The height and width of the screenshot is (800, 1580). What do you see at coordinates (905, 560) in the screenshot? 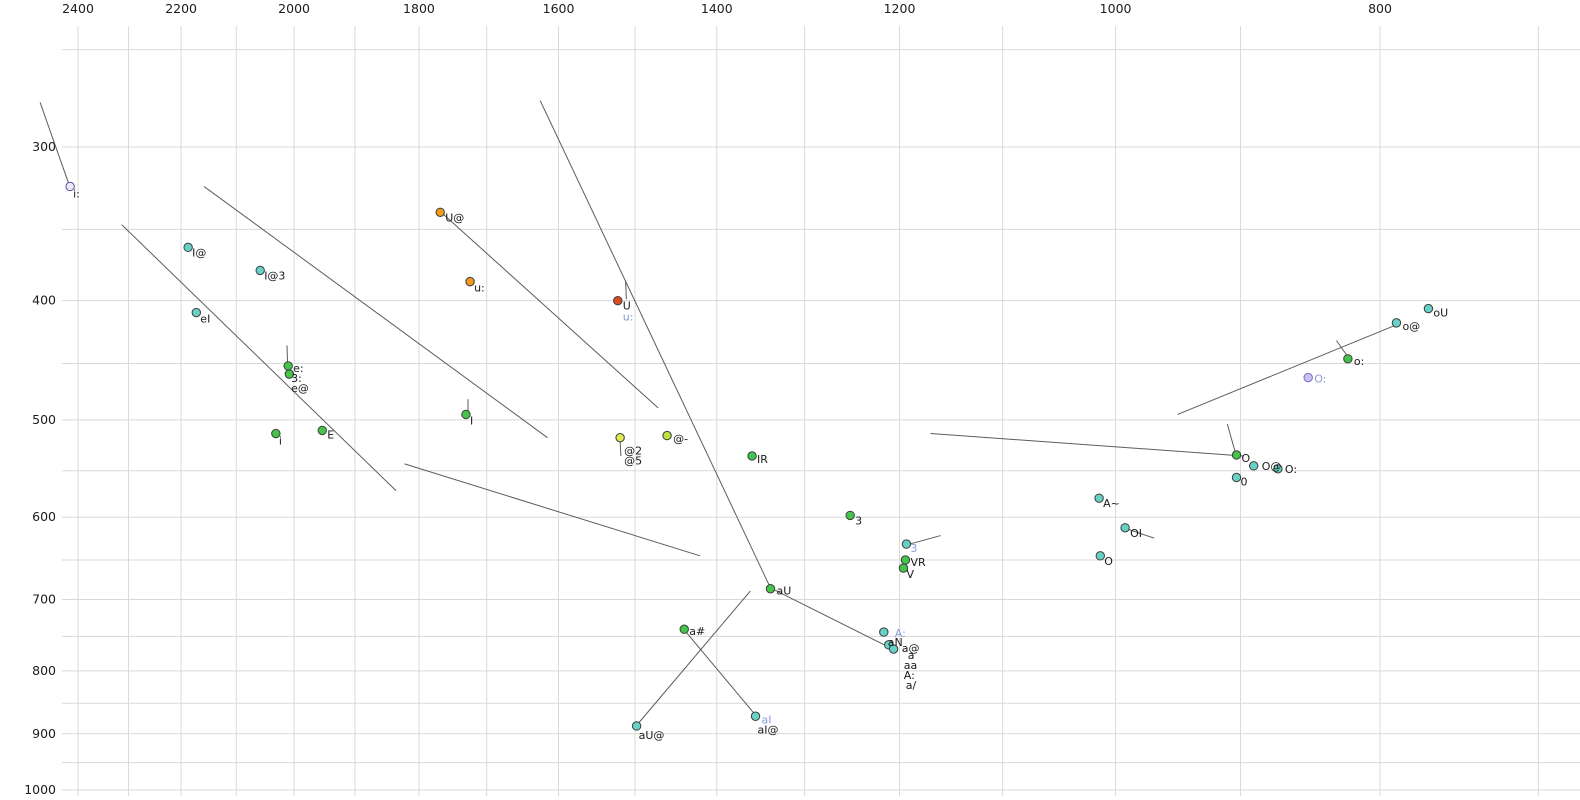
I see `data-point-vr` at bounding box center [905, 560].